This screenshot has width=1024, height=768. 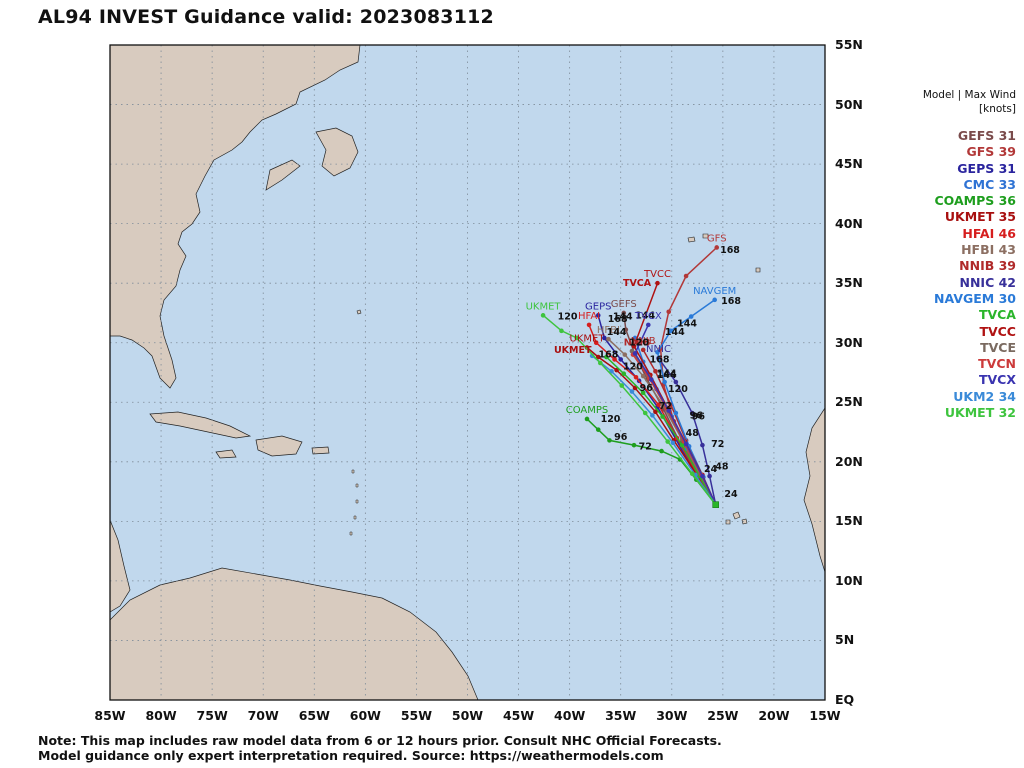 I want to click on legend-entry: TVCE, so click(x=998, y=347).